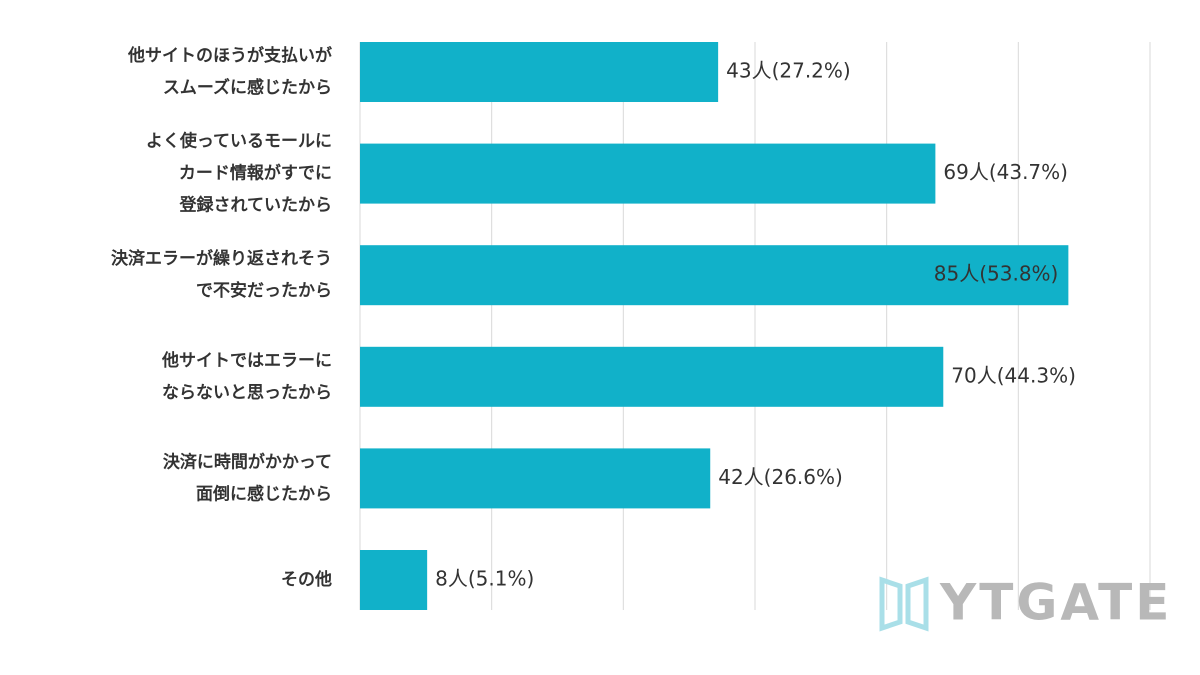 This screenshot has height=675, width=1200. I want to click on category-label-line: 決済エラーが繰り返されそう, so click(221, 258).